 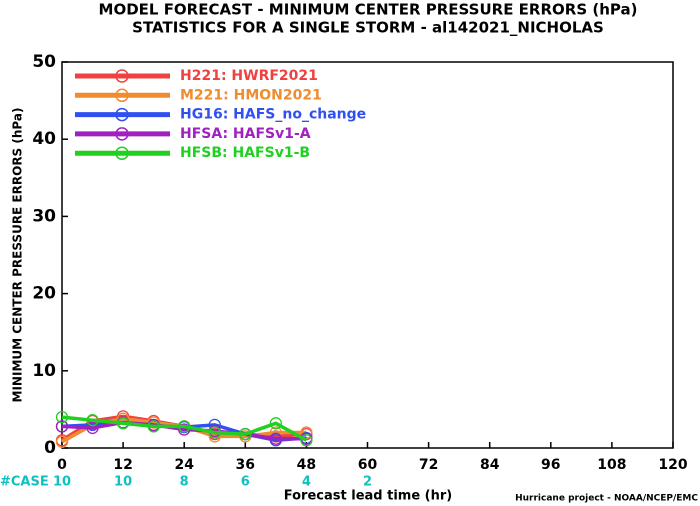 What do you see at coordinates (249, 76) in the screenshot?
I see `legend-label: H221: HWRF2021` at bounding box center [249, 76].